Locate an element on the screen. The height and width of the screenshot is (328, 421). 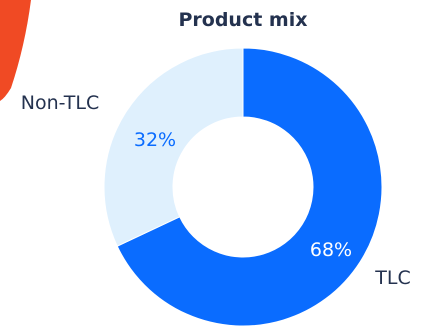
slice-name-label: Non-TLC is located at coordinates (60, 103).